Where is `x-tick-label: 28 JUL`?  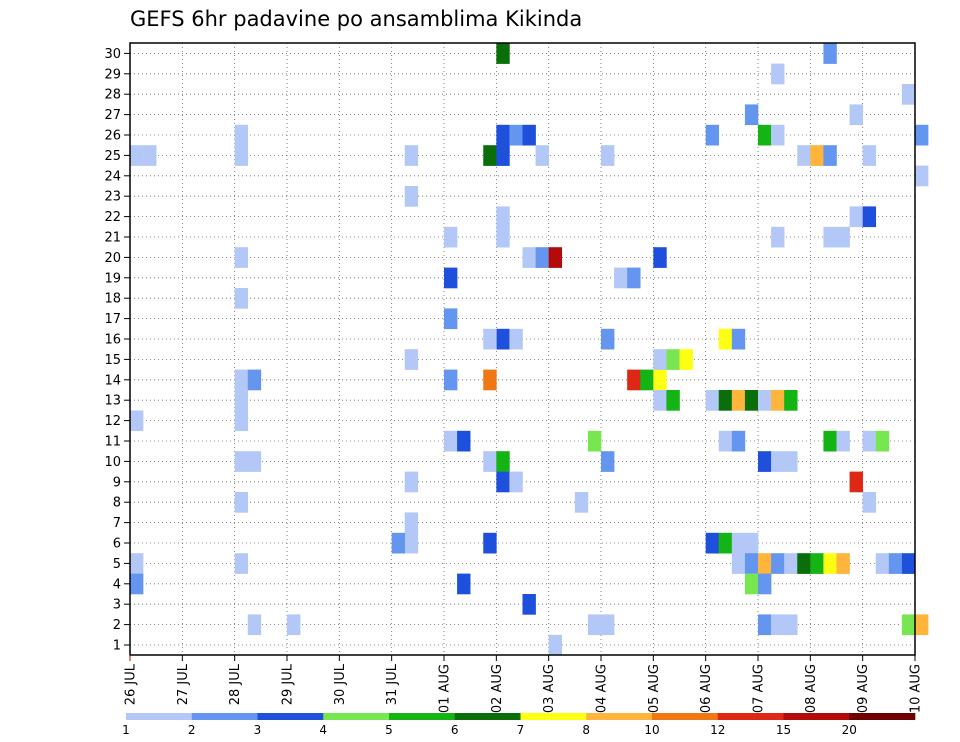
x-tick-label: 28 JUL is located at coordinates (235, 684).